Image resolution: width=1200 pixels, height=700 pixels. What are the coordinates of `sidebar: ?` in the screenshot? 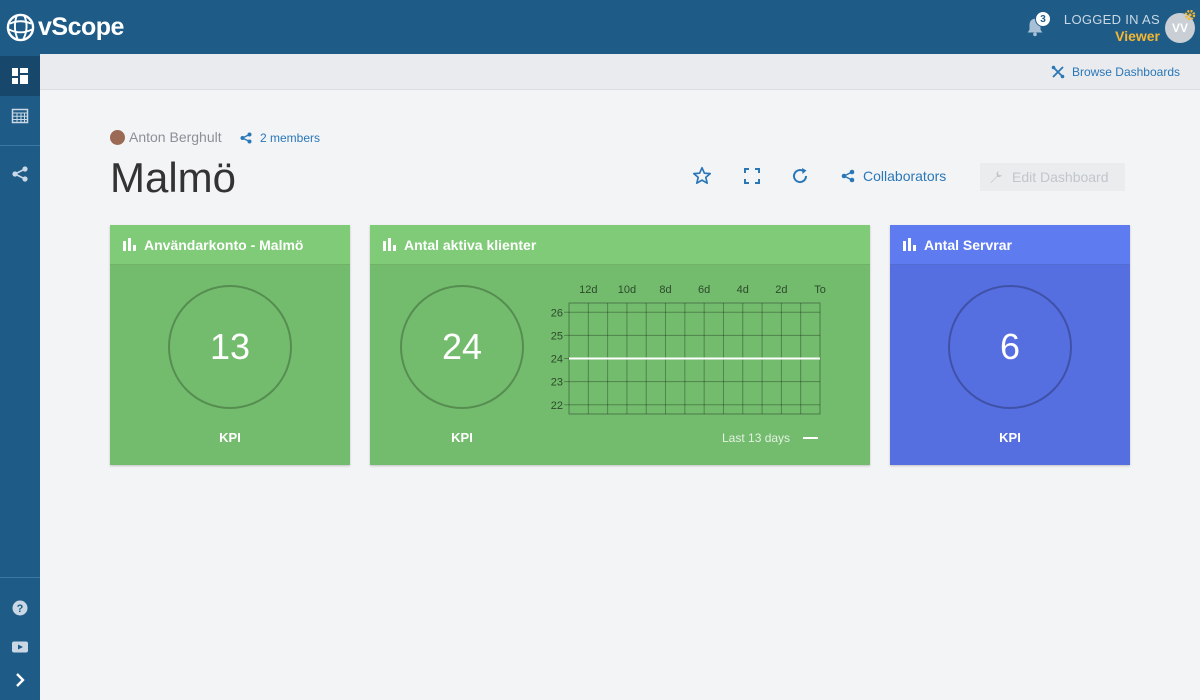 It's located at (20, 377).